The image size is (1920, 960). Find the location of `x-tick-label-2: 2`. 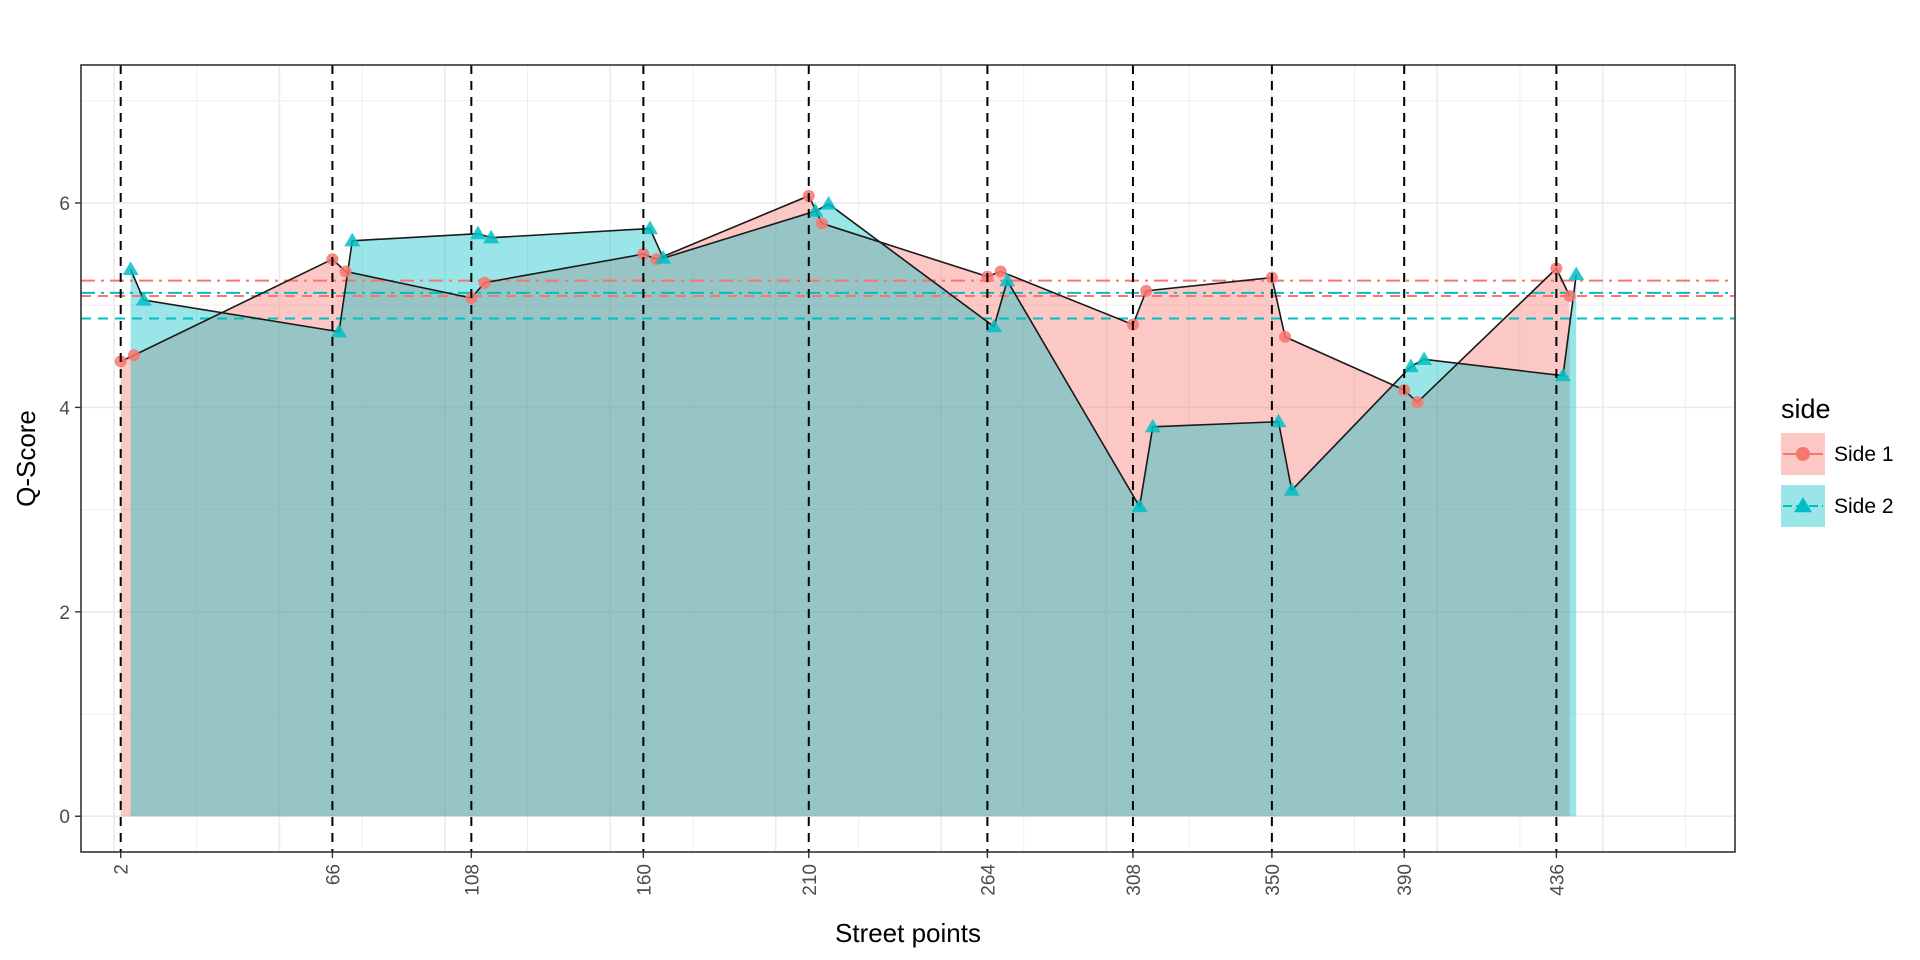

x-tick-label-2: 2 is located at coordinates (122, 869).